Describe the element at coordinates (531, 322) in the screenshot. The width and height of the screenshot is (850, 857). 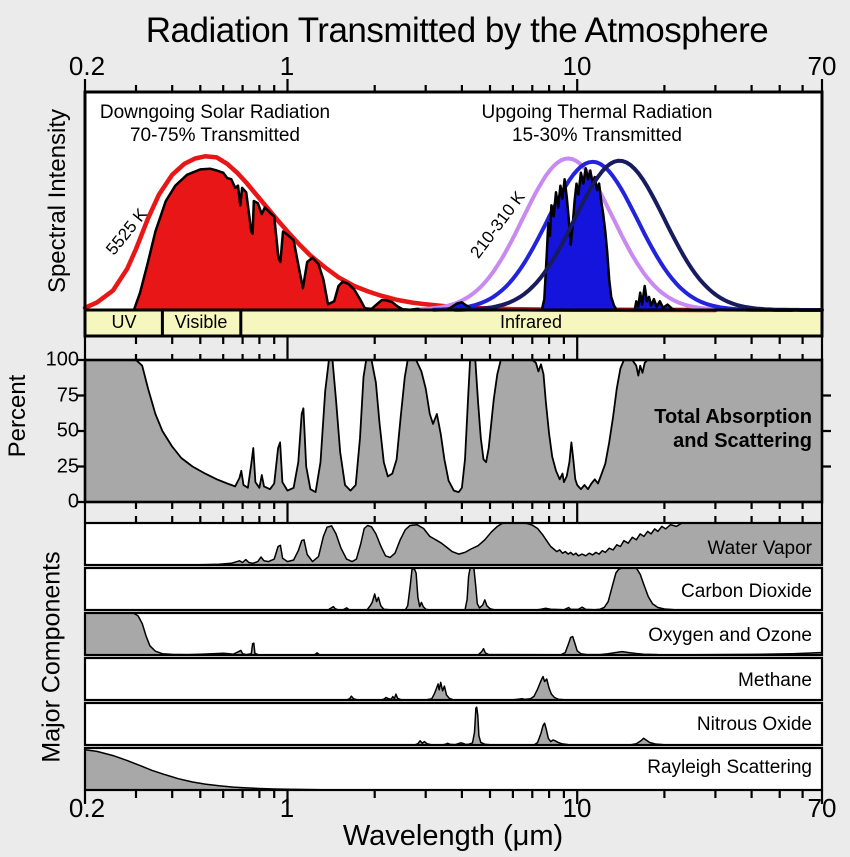
I see `band-label-infrared: Infrared` at that location.